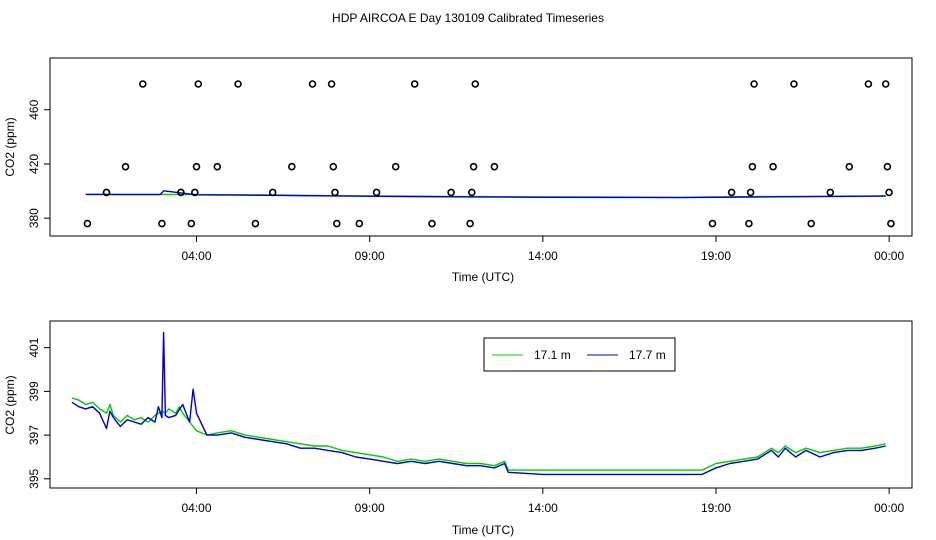  What do you see at coordinates (716, 508) in the screenshot?
I see `bottom-x-tick-label: 19:00` at bounding box center [716, 508].